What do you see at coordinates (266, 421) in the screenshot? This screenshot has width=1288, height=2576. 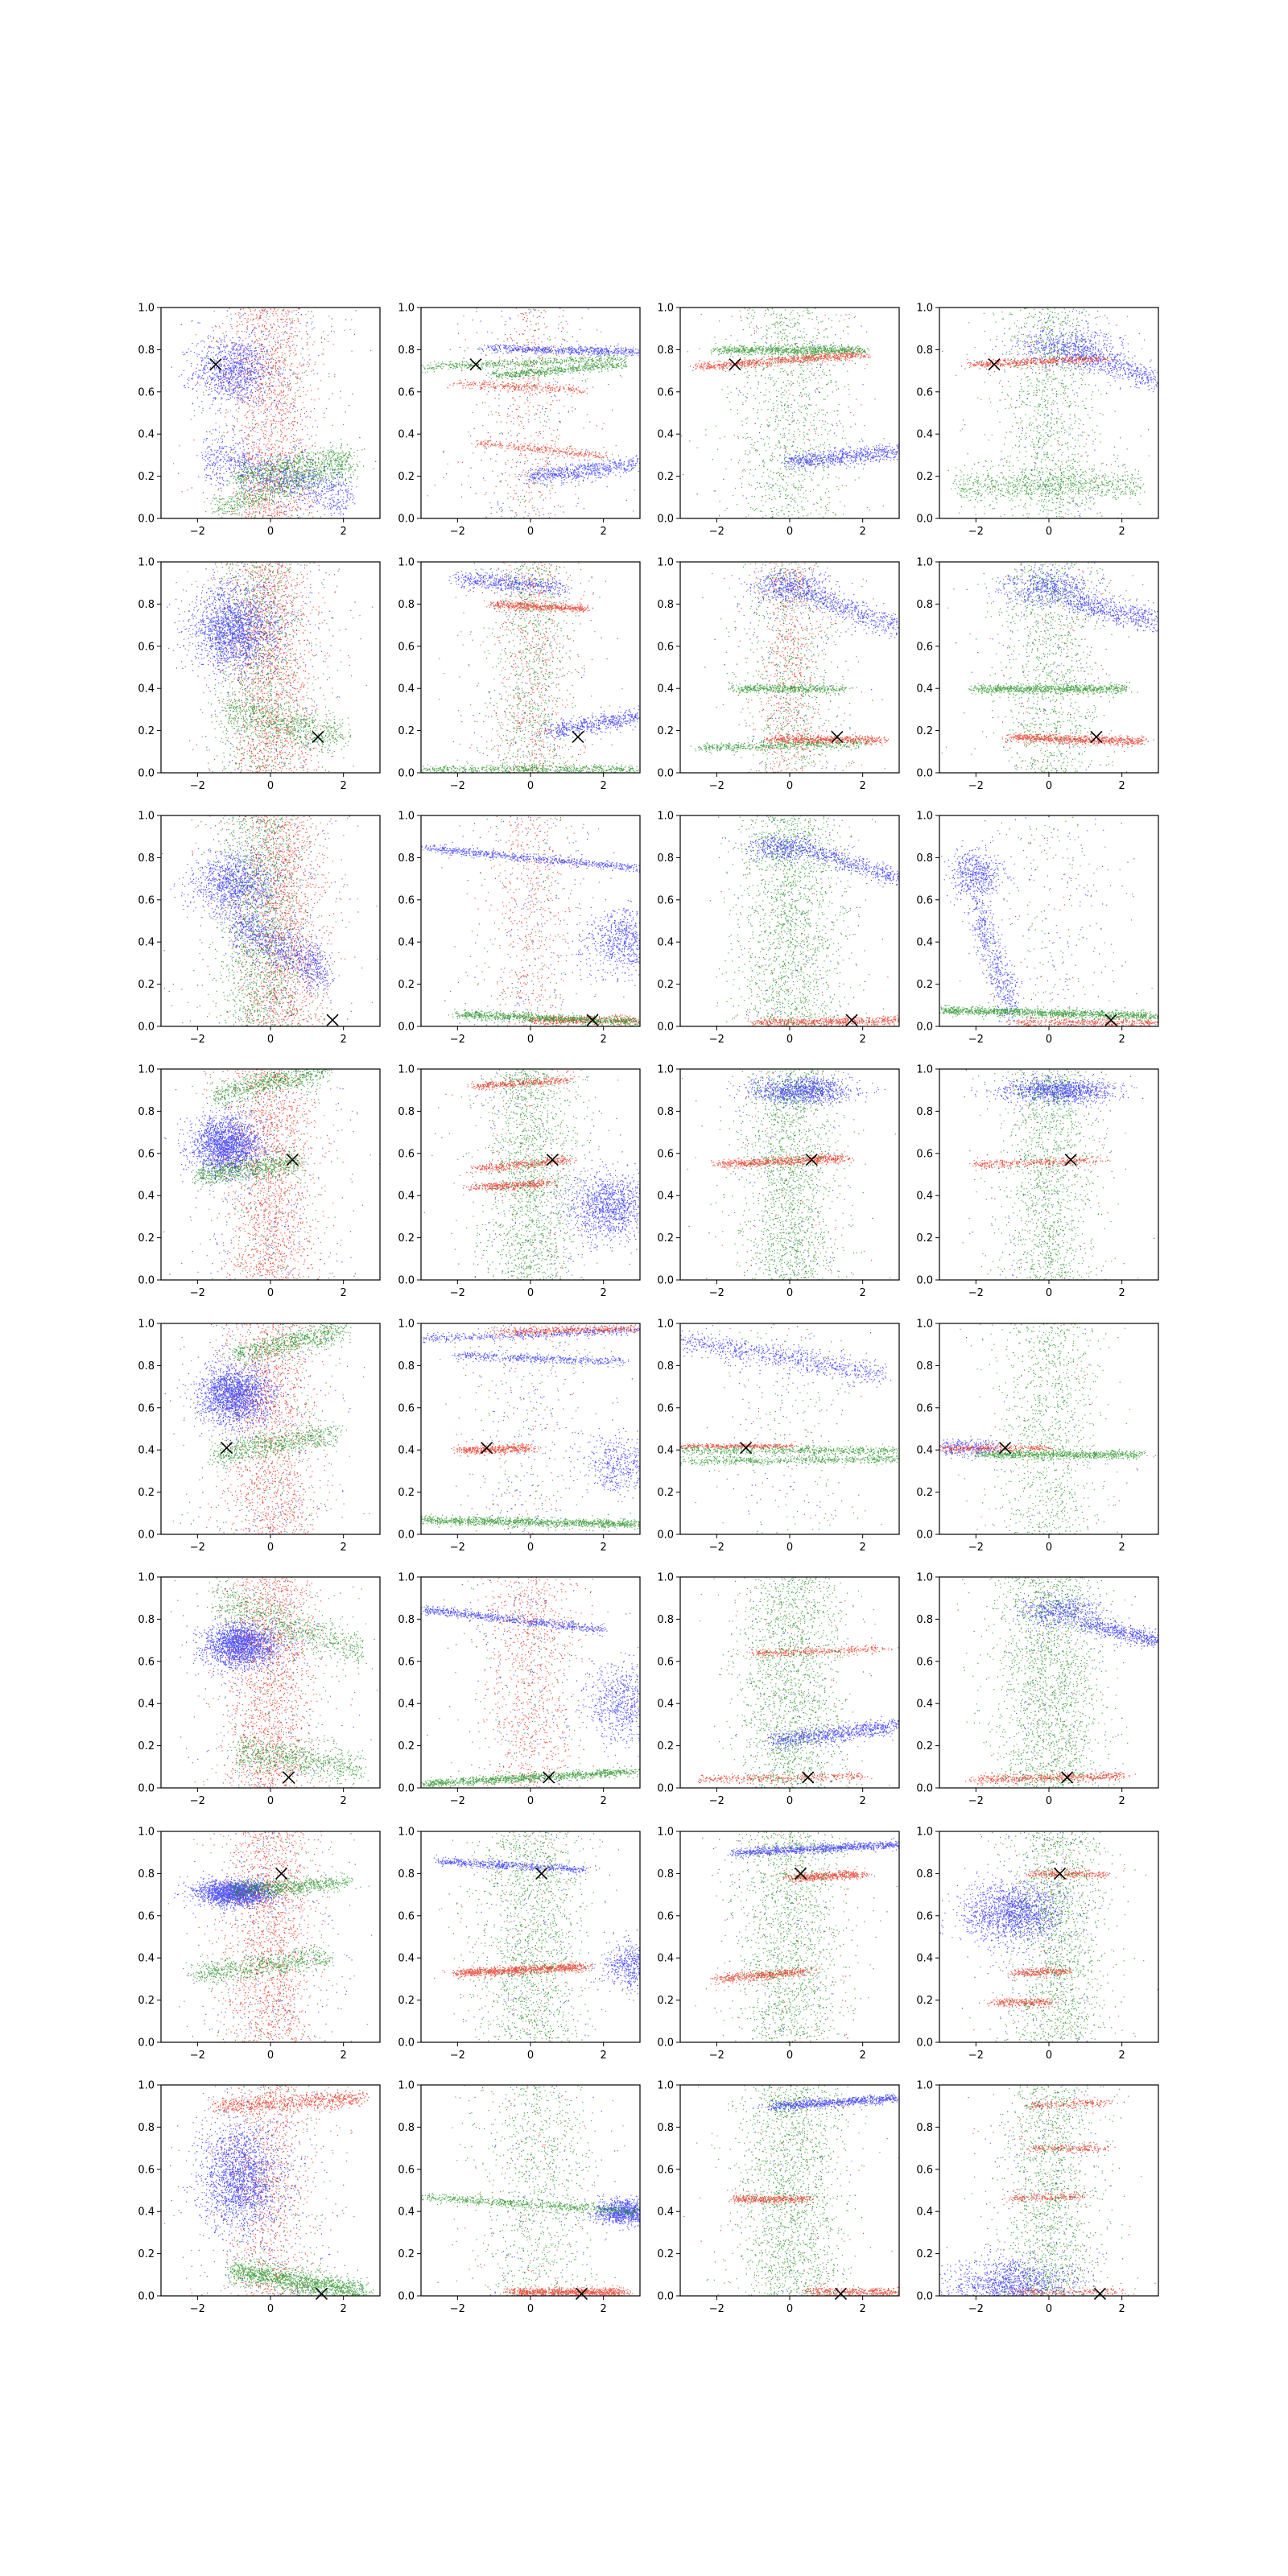 I see `subplot-r1-c1: −2 0 20.00.20.40.60.81.0` at bounding box center [266, 421].